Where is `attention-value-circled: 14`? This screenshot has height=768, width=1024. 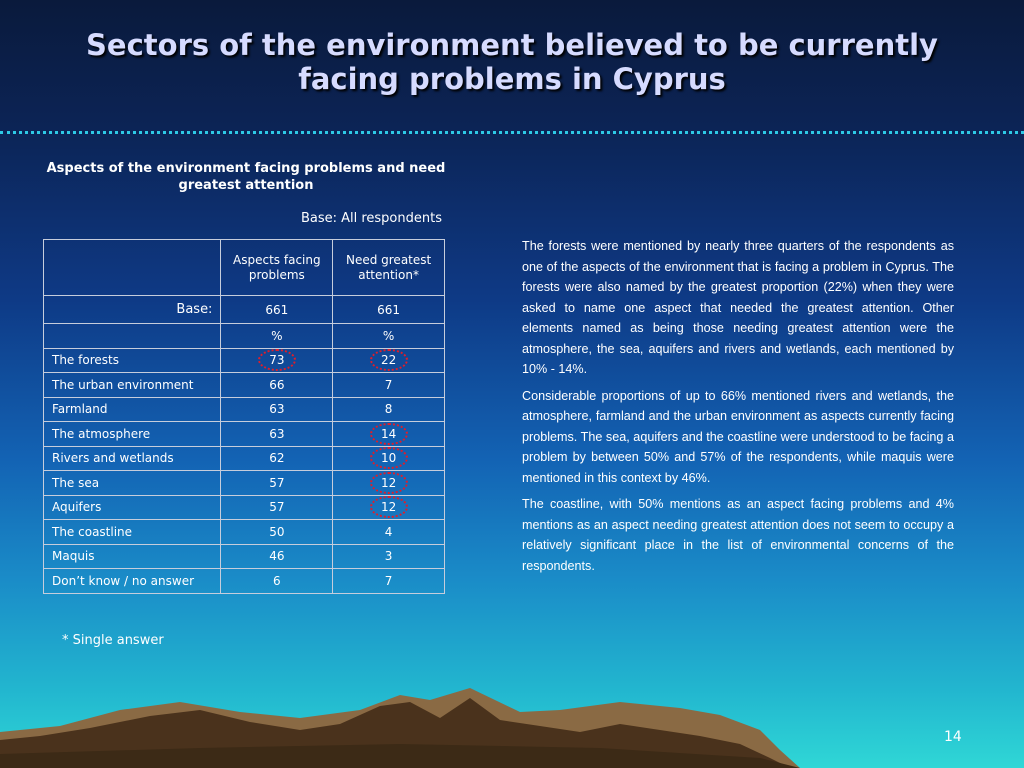
attention-value-circled: 14 is located at coordinates (388, 433).